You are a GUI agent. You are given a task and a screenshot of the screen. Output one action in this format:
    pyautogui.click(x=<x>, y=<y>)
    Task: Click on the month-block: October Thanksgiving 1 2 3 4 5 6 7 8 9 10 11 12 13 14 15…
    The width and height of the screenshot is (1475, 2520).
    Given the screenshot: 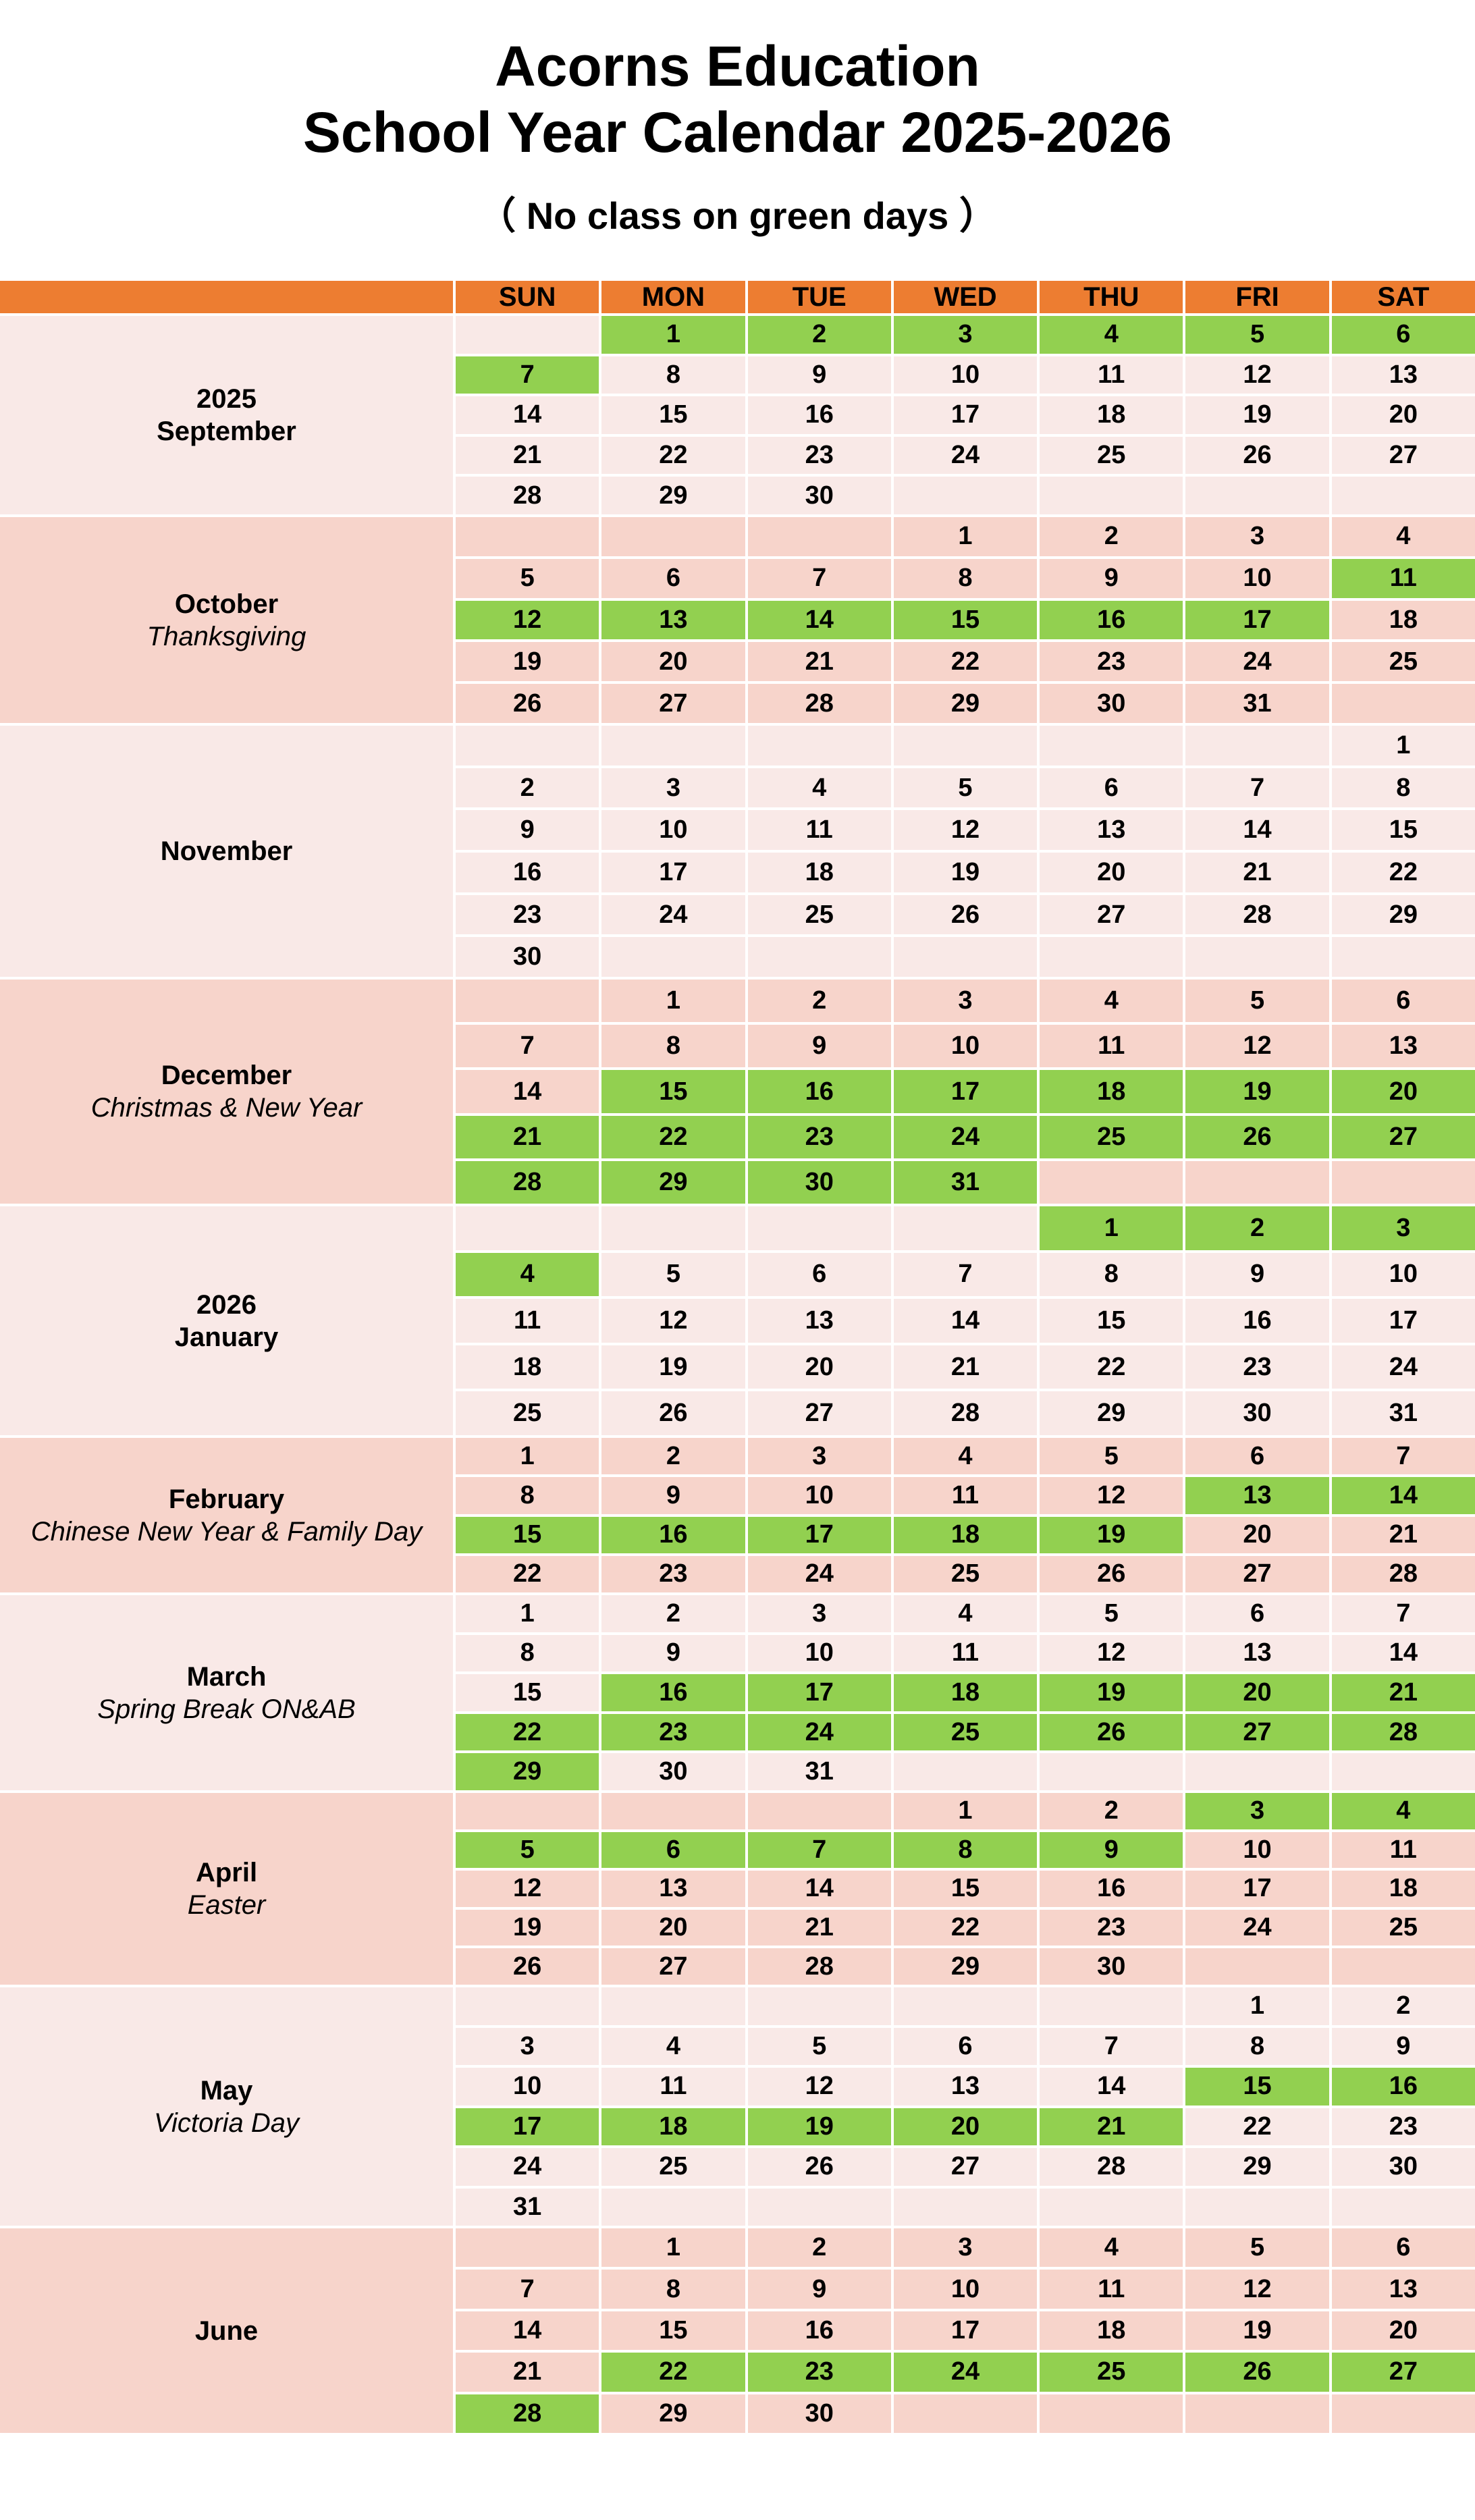 What is the action you would take?
    pyautogui.click(x=737, y=620)
    